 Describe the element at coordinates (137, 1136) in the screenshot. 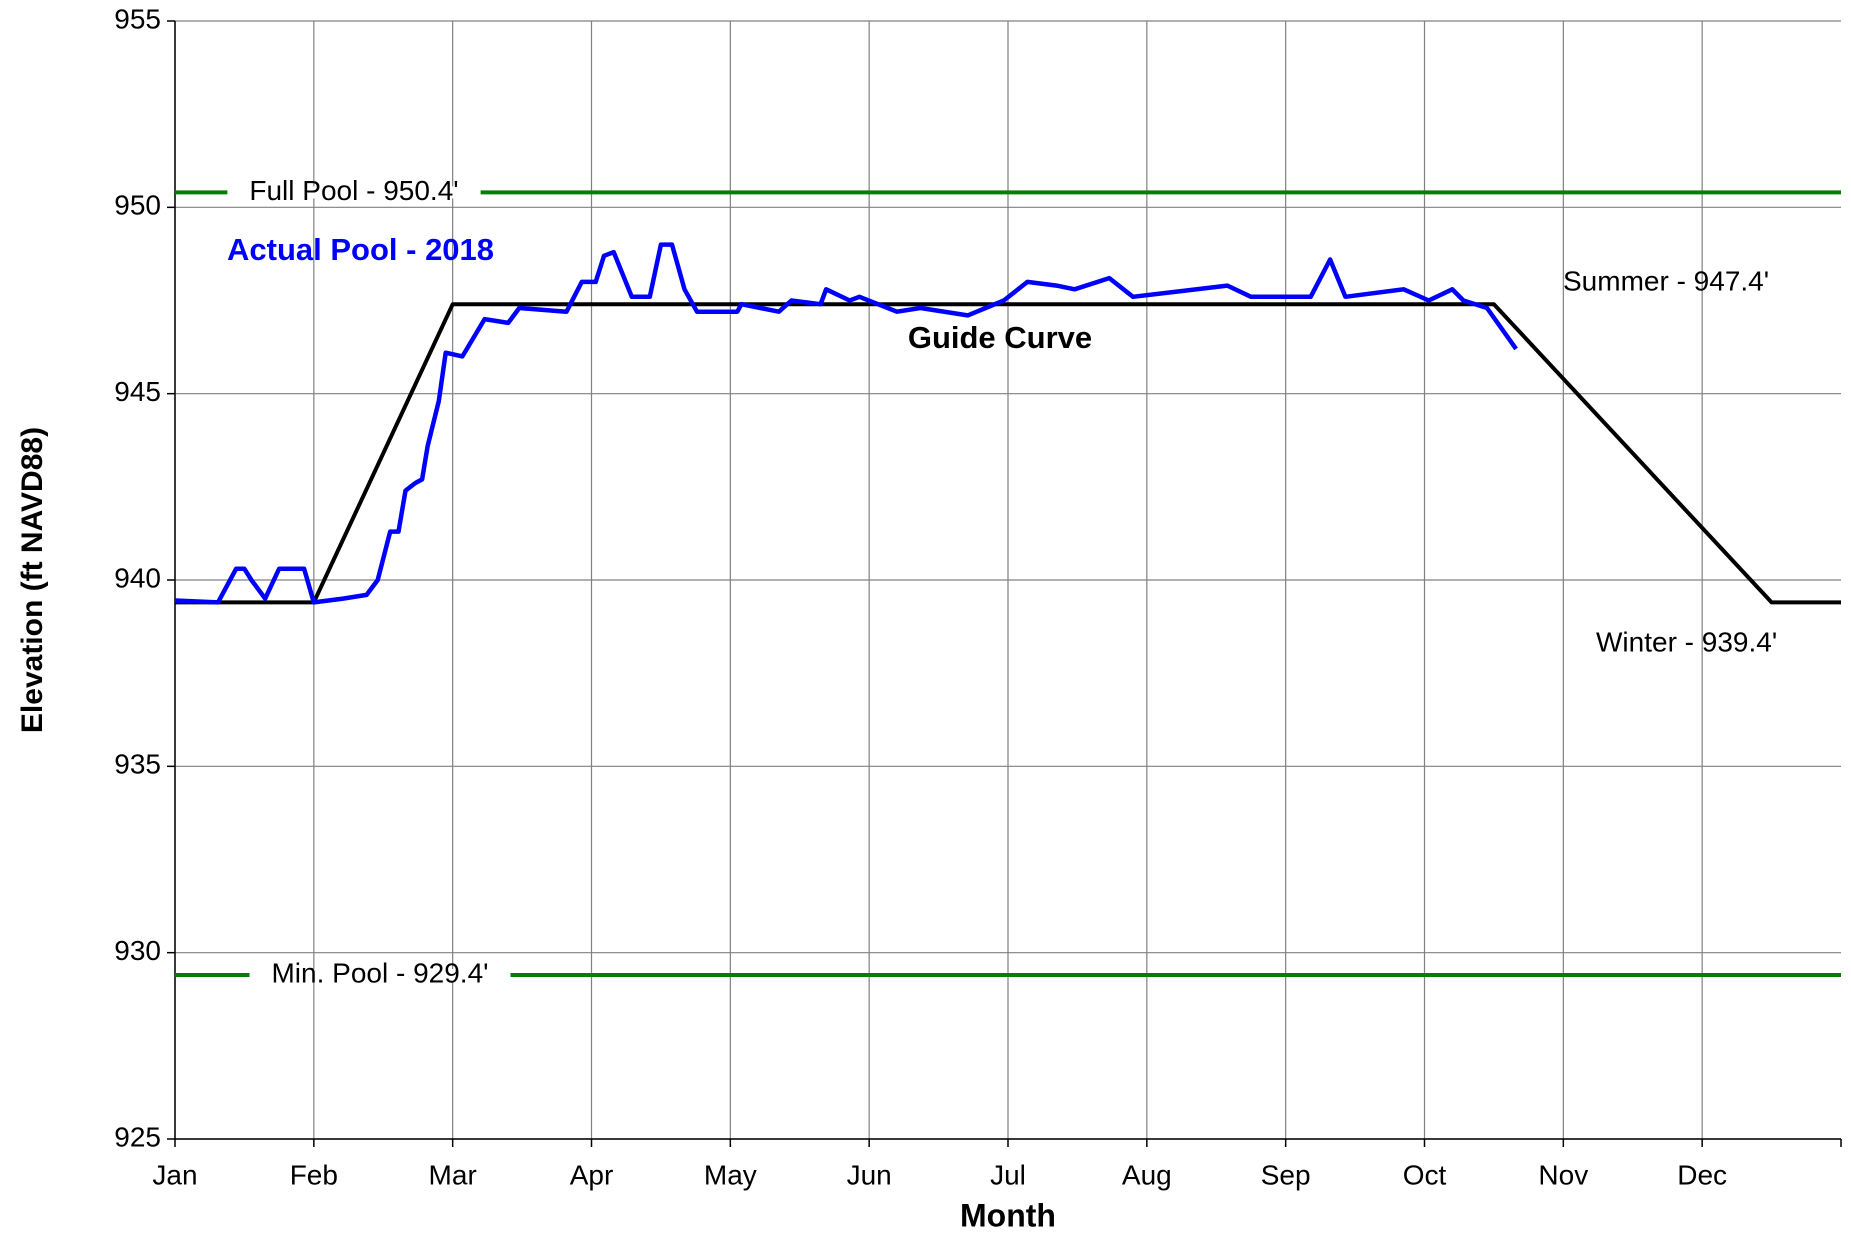

I see `y-tick-label: 925` at that location.